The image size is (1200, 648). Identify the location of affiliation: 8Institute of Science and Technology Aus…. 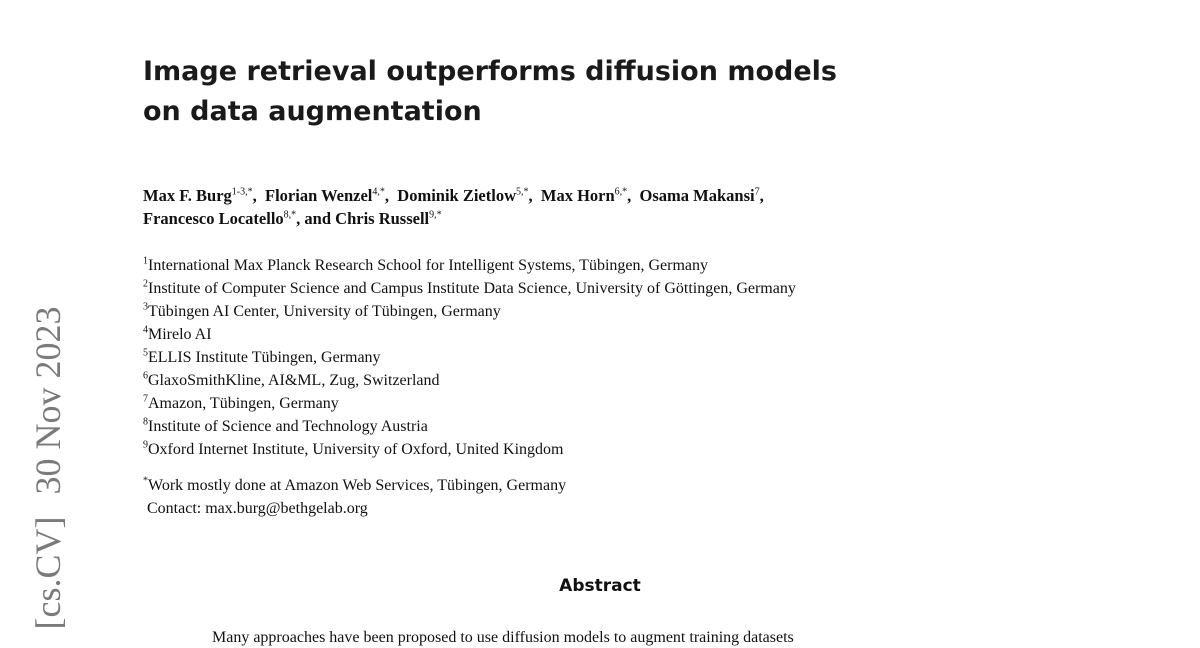
(285, 425).